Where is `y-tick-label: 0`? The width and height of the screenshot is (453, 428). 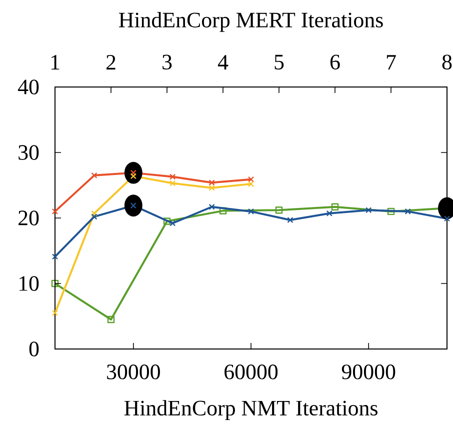 y-tick-label: 0 is located at coordinates (34, 349).